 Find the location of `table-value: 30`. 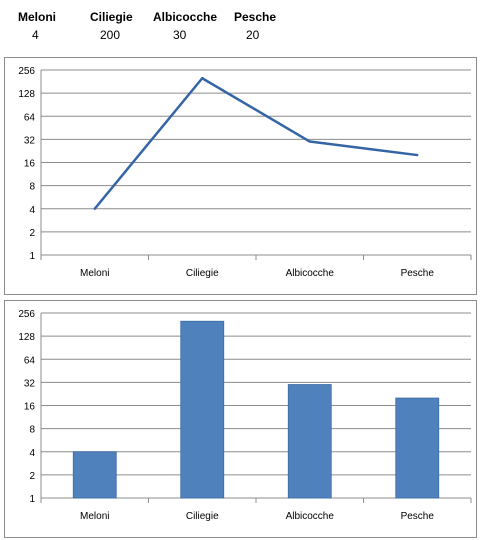

table-value: 30 is located at coordinates (180, 35).